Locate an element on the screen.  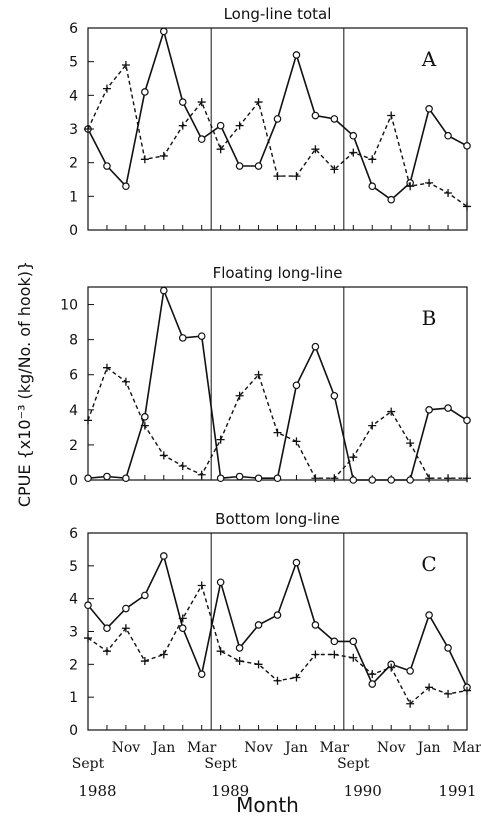
panel-title: Long-line total is located at coordinates (278, 14).